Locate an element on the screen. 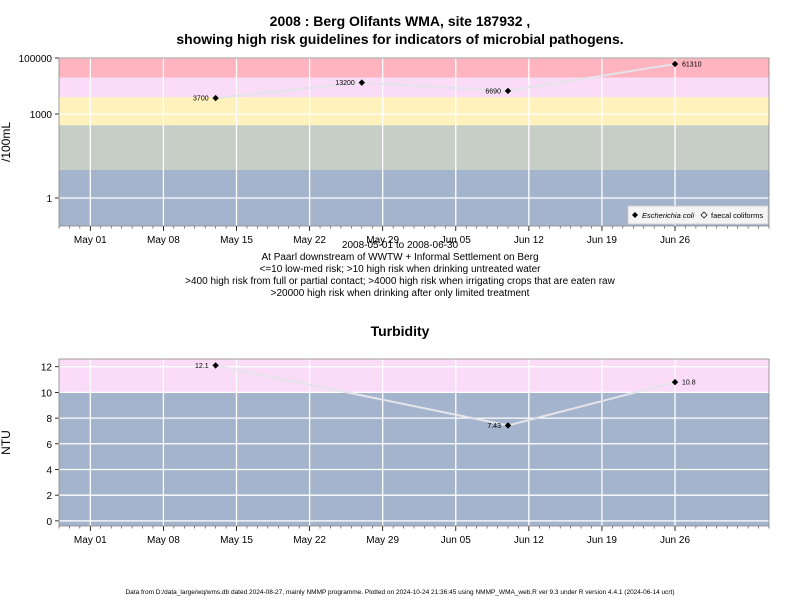 The height and width of the screenshot is (600, 800). legend-entry: Escherichia coli is located at coordinates (668, 215).